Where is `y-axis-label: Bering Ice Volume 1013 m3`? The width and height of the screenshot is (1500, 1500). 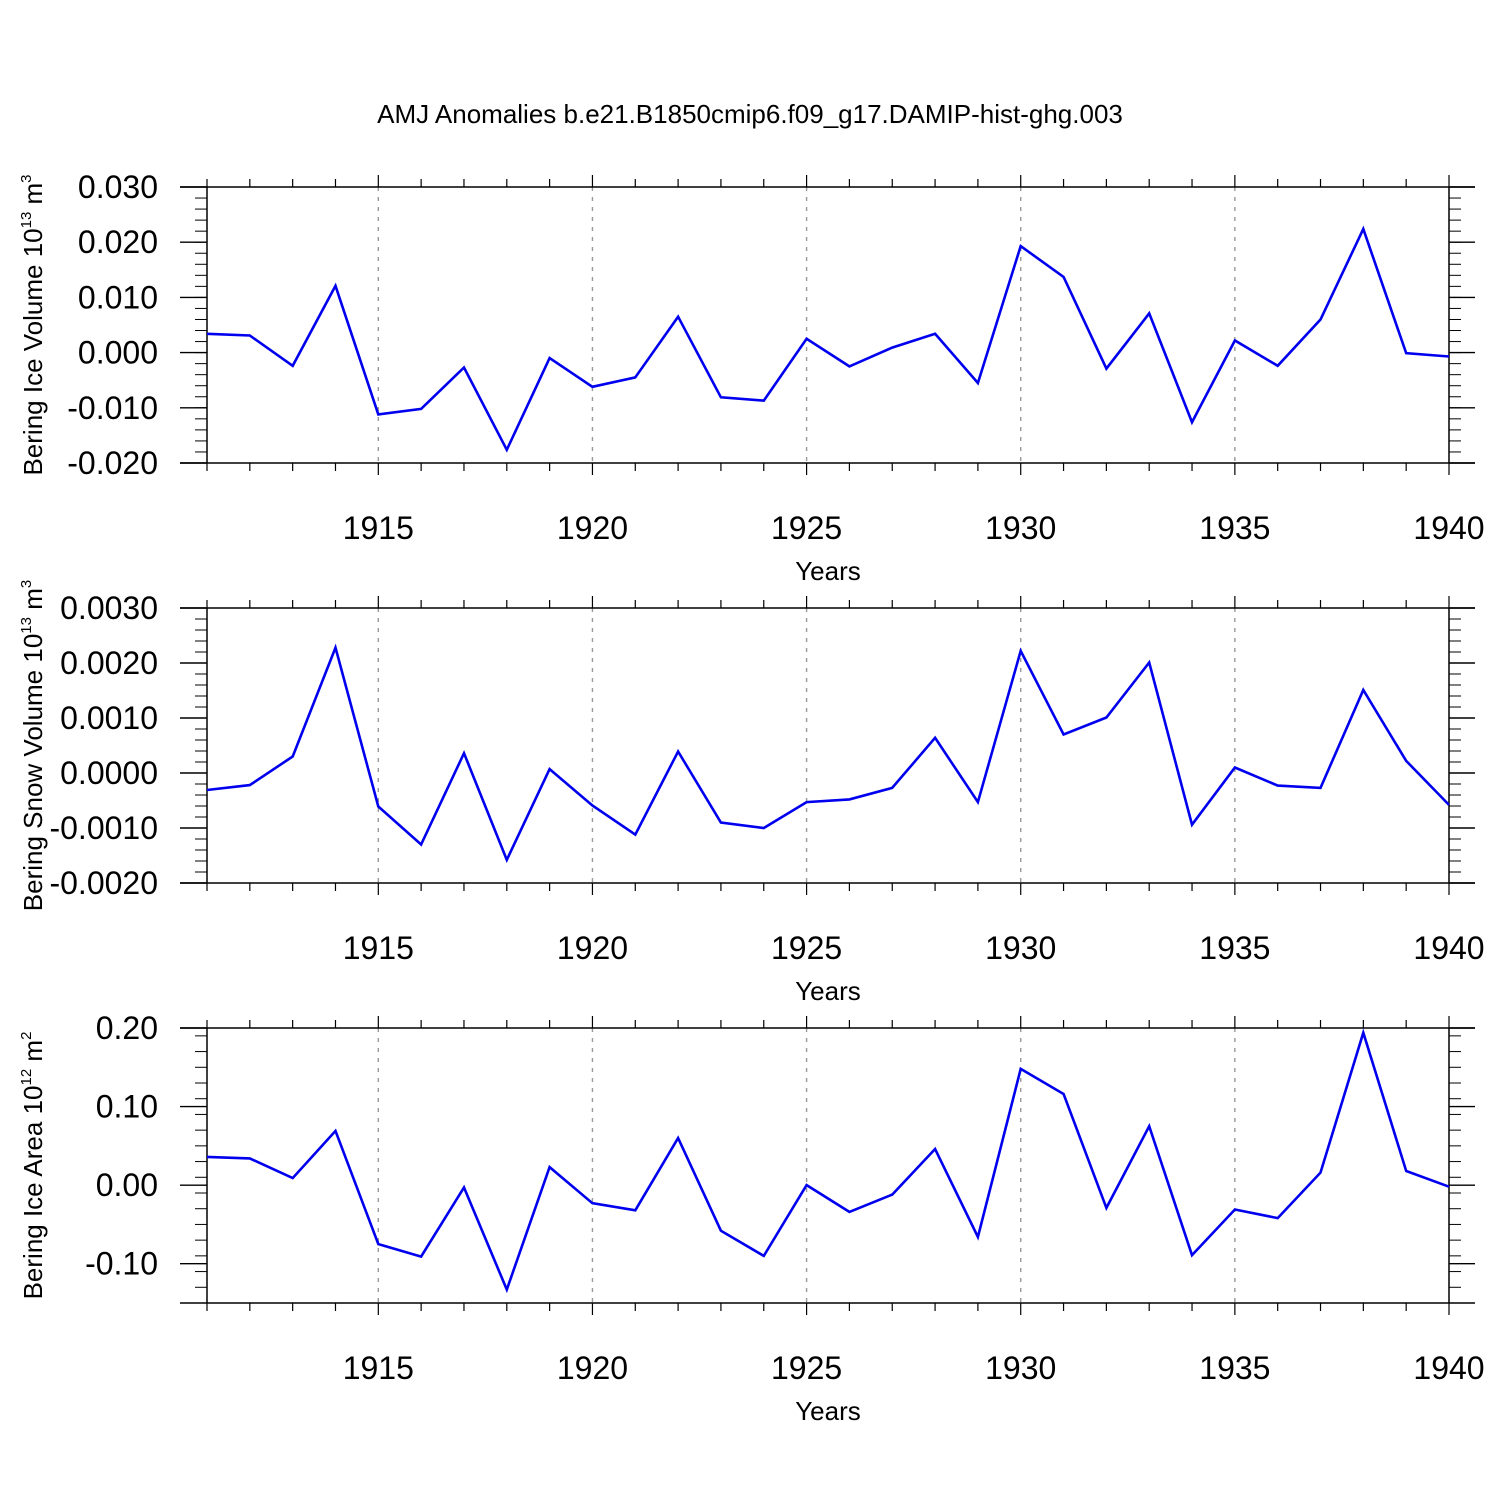
y-axis-label: Bering Ice Volume 1013 m3 is located at coordinates (33, 324).